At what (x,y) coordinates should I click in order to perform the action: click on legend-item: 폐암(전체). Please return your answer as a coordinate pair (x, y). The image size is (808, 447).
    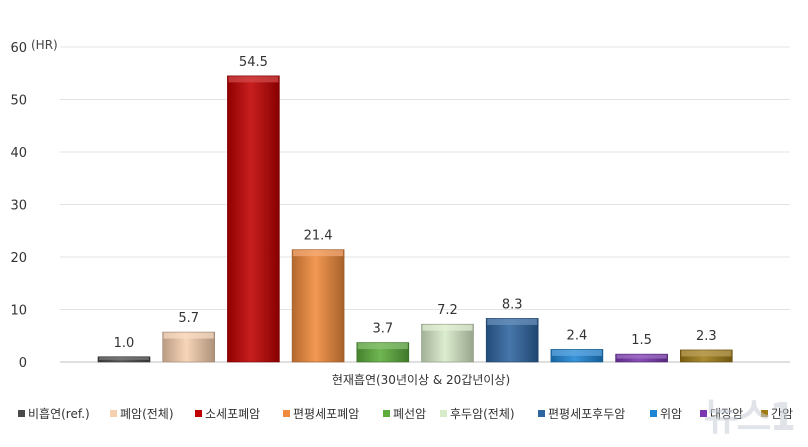
    Looking at the image, I should click on (142, 414).